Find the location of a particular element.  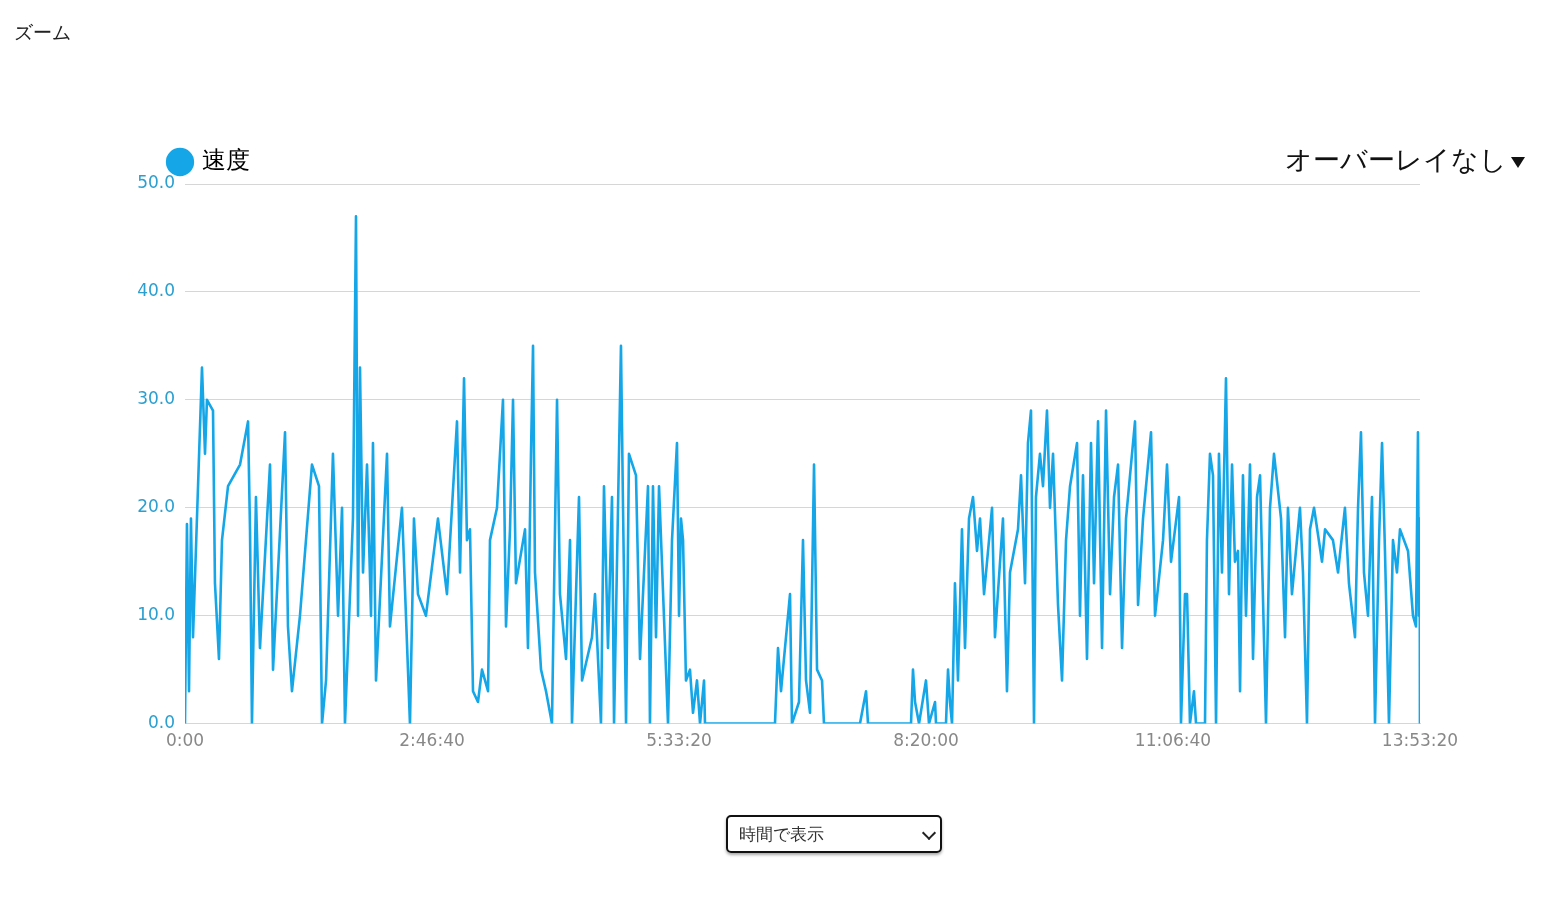

y-tick-label: 50.0 is located at coordinates (156, 182).